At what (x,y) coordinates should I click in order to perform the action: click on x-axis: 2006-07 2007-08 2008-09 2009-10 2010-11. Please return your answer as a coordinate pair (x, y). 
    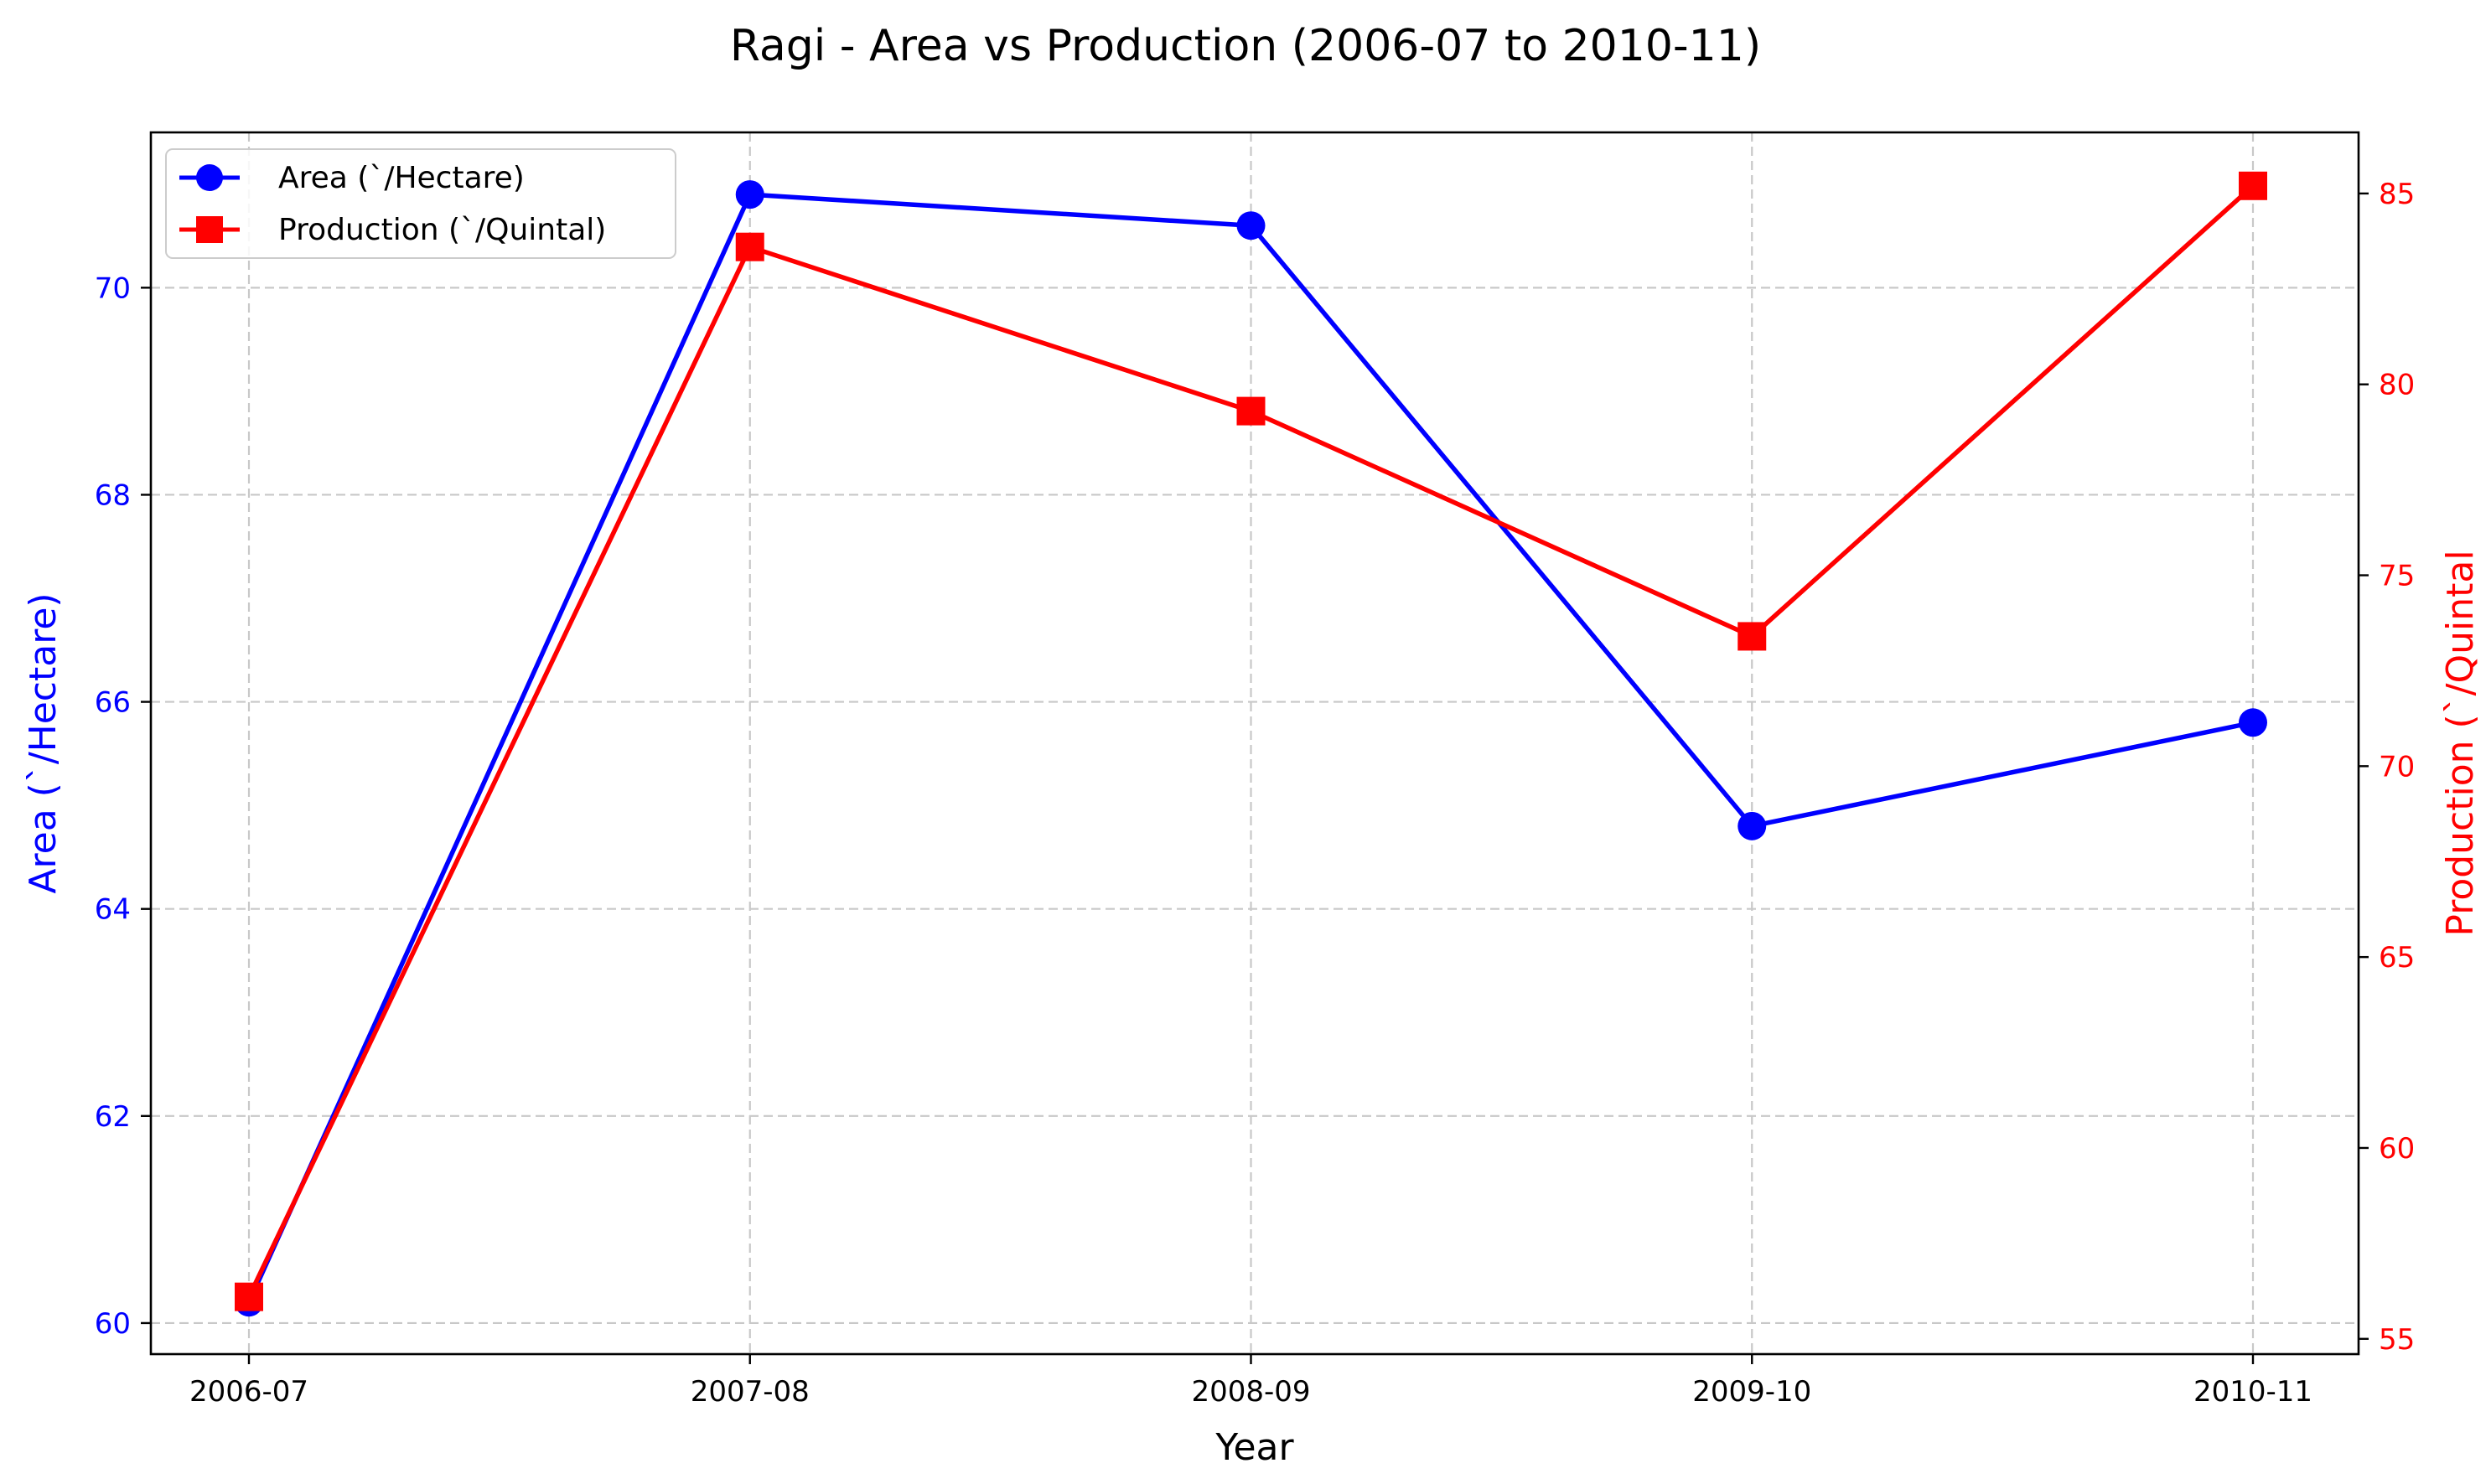
    Looking at the image, I should click on (1250, 1382).